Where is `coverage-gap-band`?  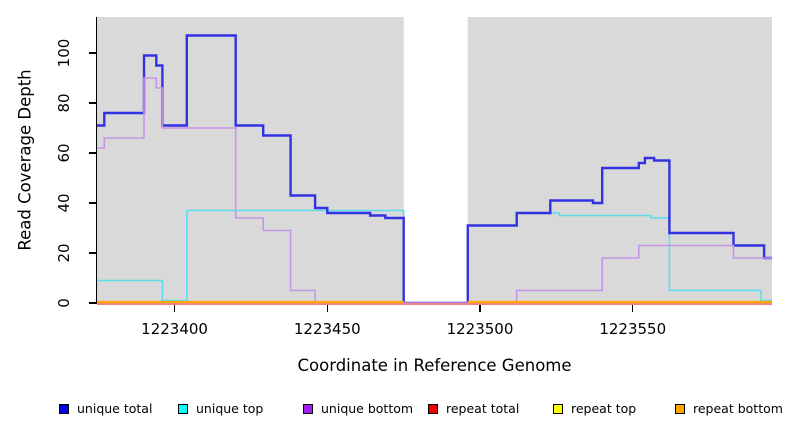
coverage-gap-band is located at coordinates (435, 160).